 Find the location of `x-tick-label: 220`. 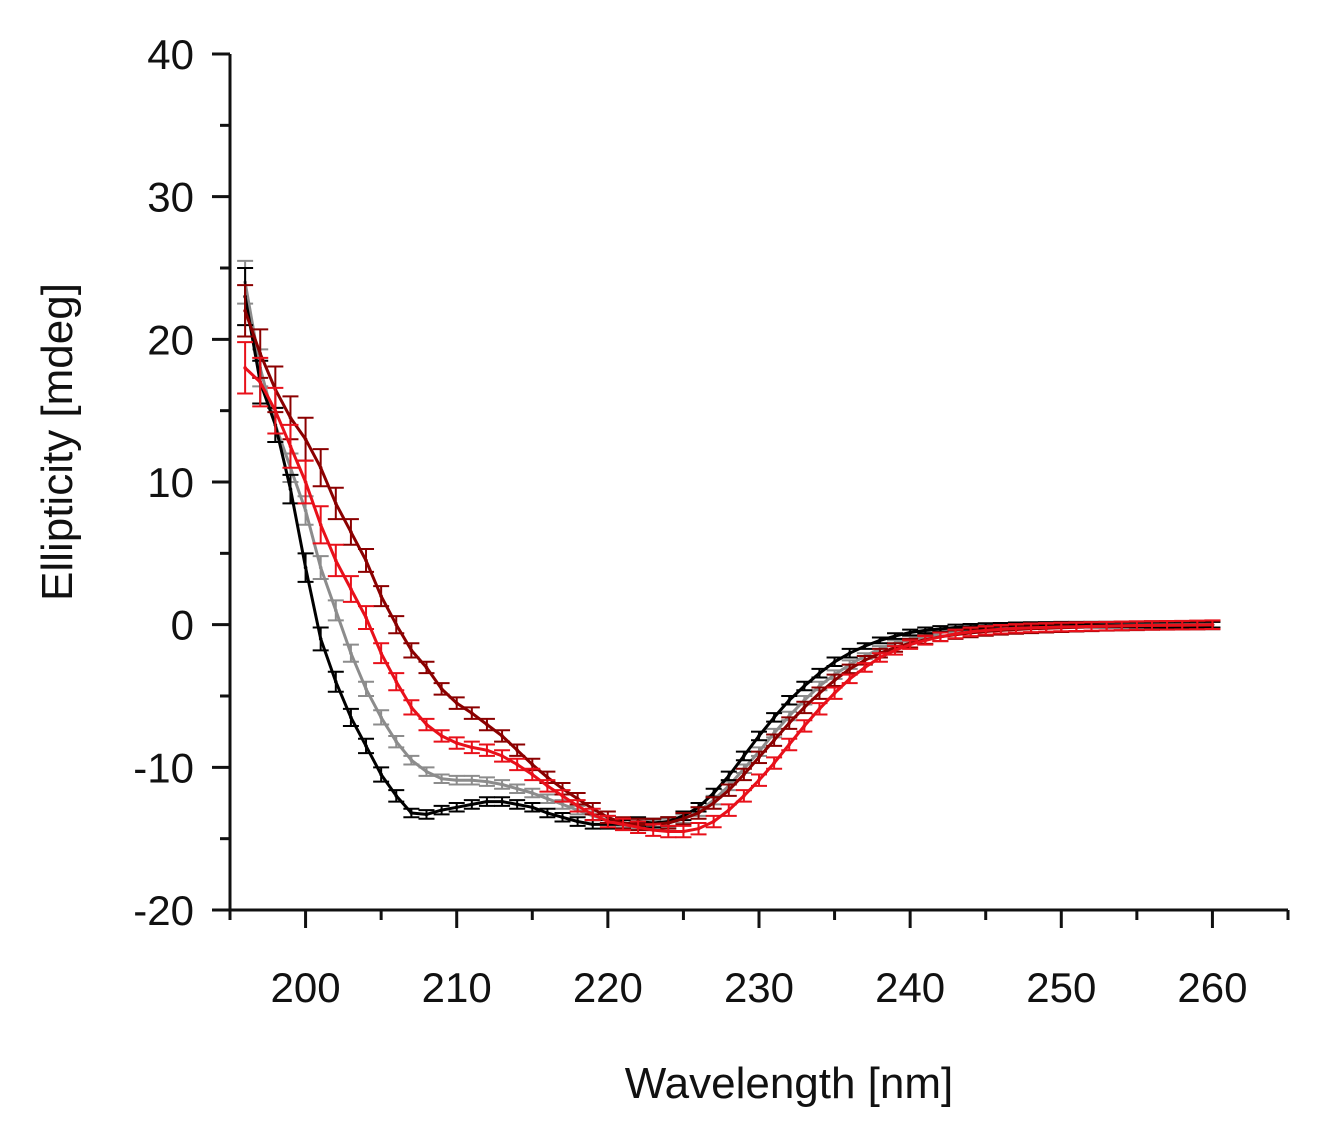

x-tick-label: 220 is located at coordinates (608, 987).